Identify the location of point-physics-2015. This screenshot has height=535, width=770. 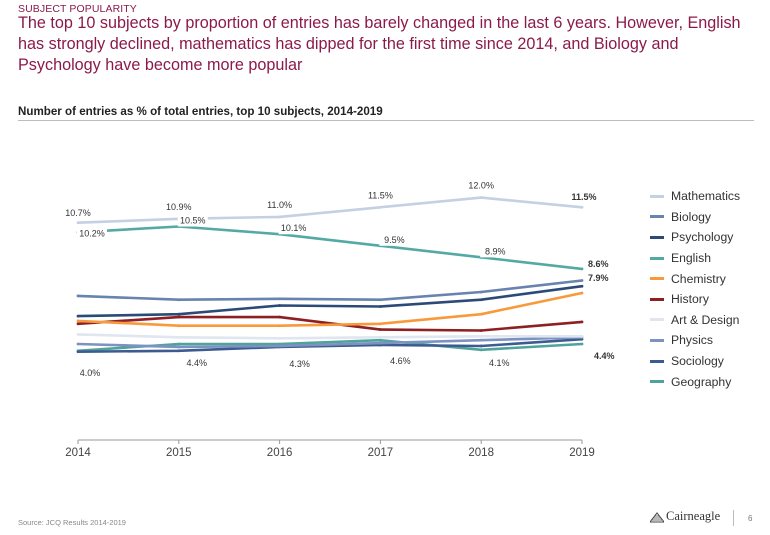
(179, 347).